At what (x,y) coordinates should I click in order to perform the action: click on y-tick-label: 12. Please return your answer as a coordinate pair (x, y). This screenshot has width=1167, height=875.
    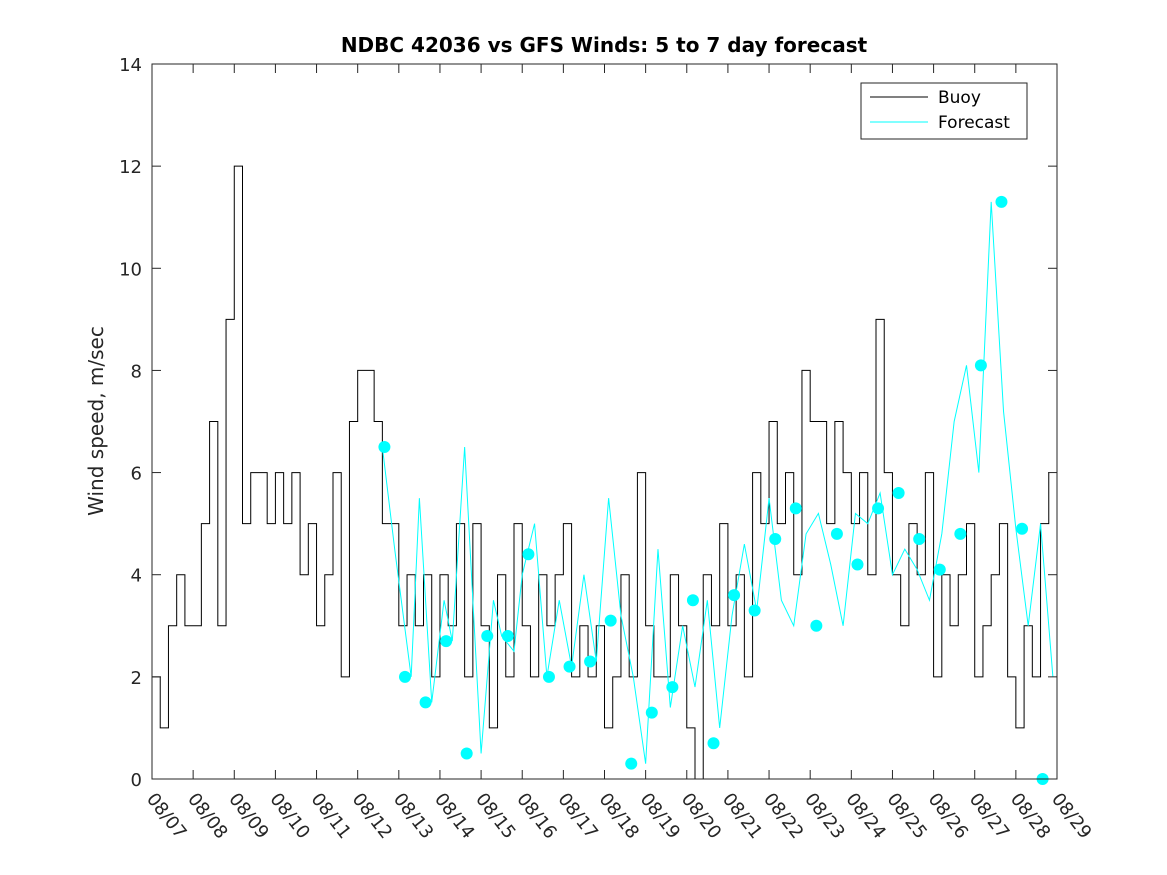
    Looking at the image, I should click on (130, 167).